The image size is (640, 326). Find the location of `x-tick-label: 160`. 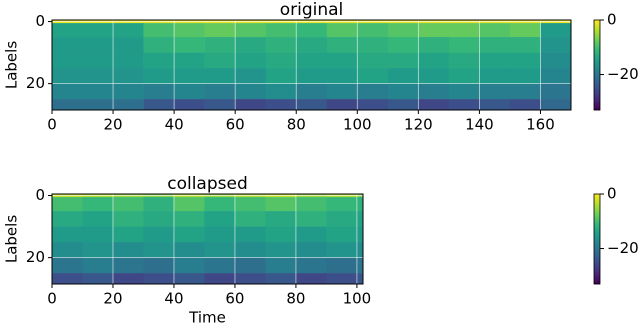

x-tick-label: 160 is located at coordinates (540, 125).